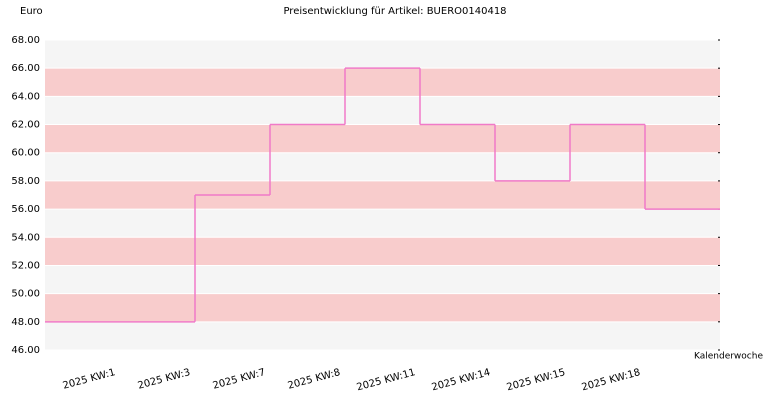 The image size is (770, 400). What do you see at coordinates (25, 96) in the screenshot?
I see `y-tick-label: 64.00` at bounding box center [25, 96].